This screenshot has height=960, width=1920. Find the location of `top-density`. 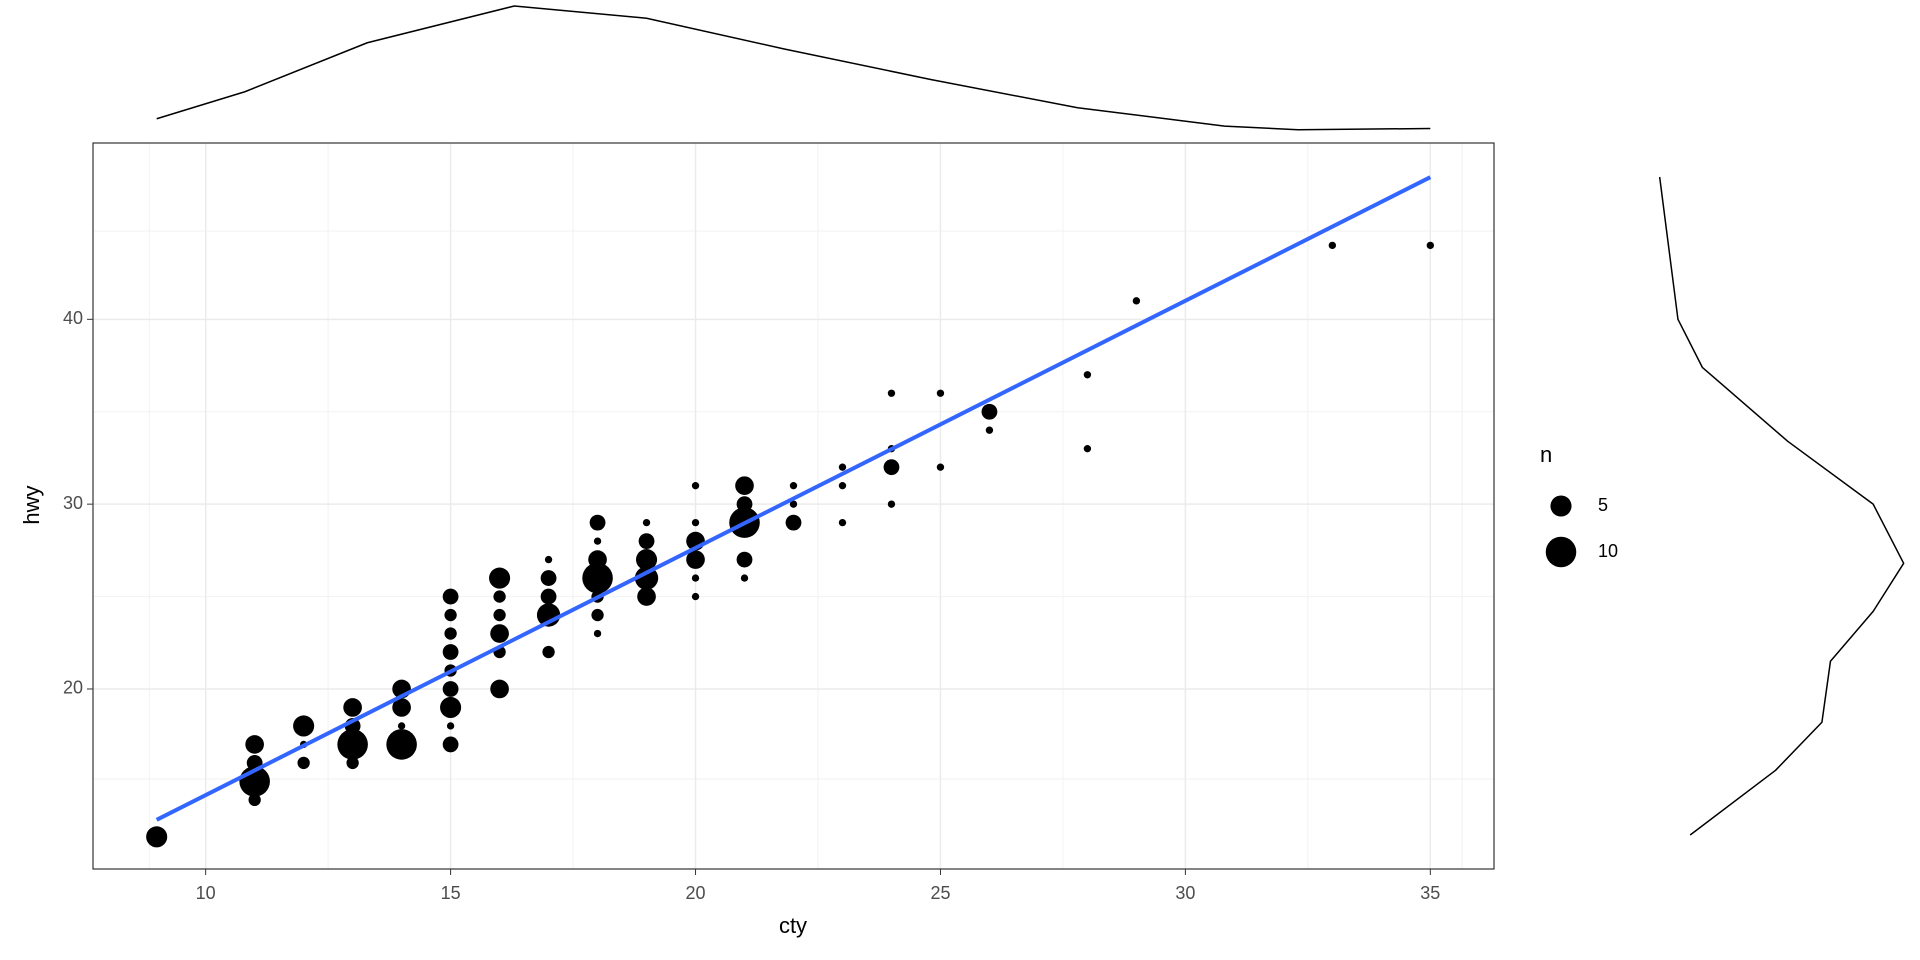

top-density is located at coordinates (793, 68).